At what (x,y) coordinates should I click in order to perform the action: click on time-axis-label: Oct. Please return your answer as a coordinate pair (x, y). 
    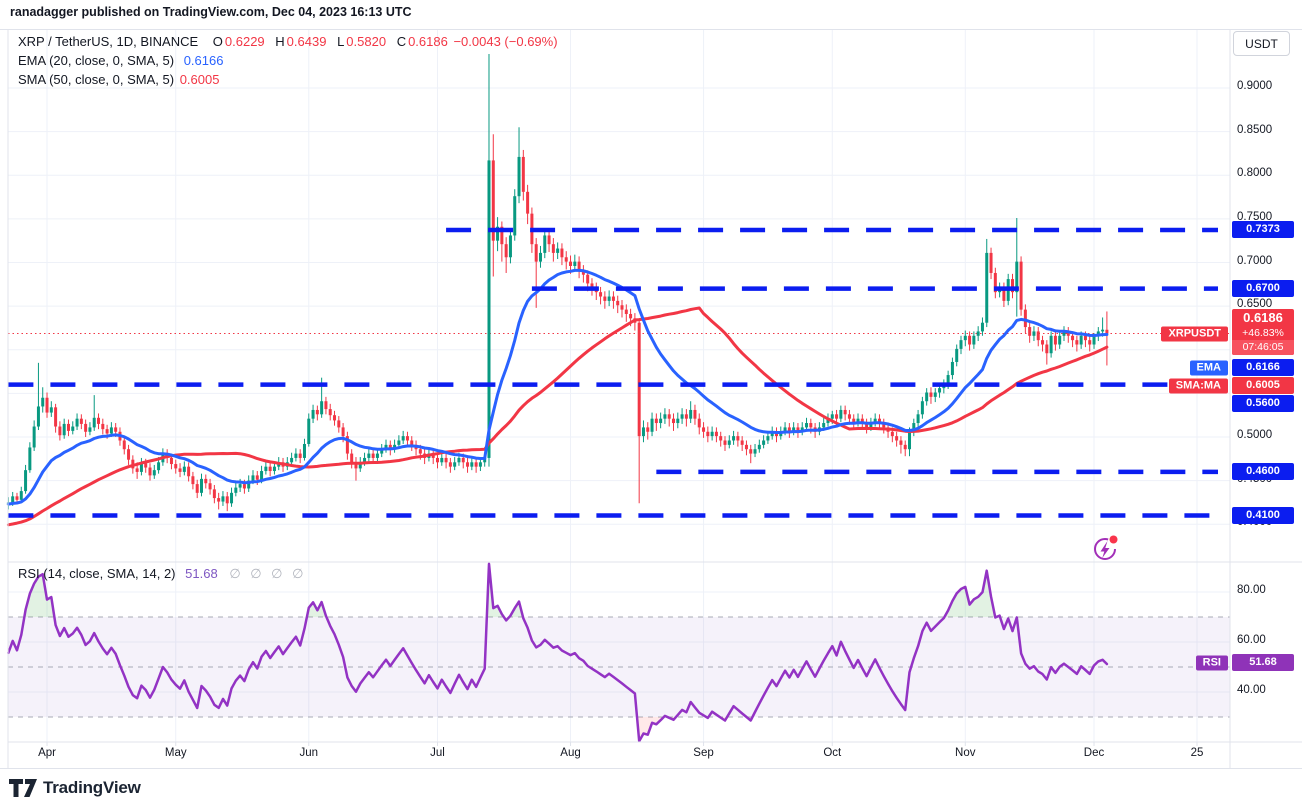
    Looking at the image, I should click on (832, 753).